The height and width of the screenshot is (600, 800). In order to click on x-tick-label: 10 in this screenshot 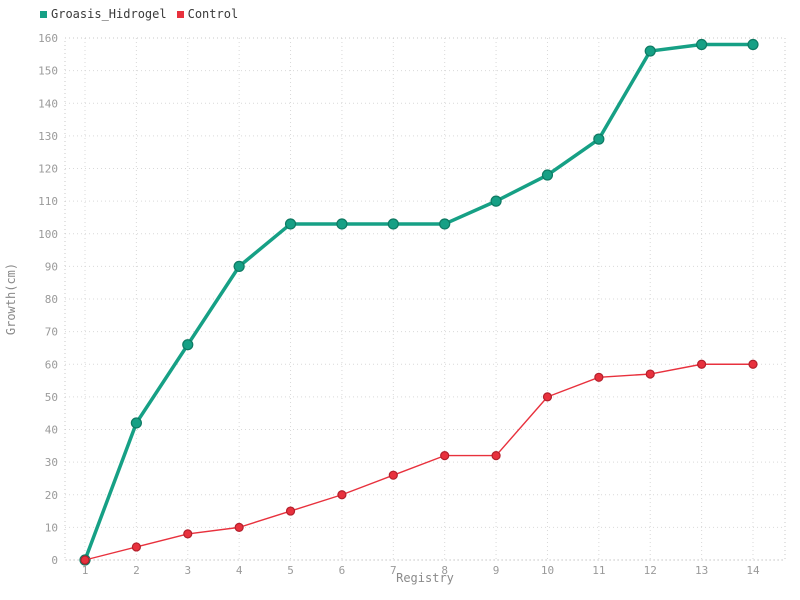, I will do `click(547, 570)`.